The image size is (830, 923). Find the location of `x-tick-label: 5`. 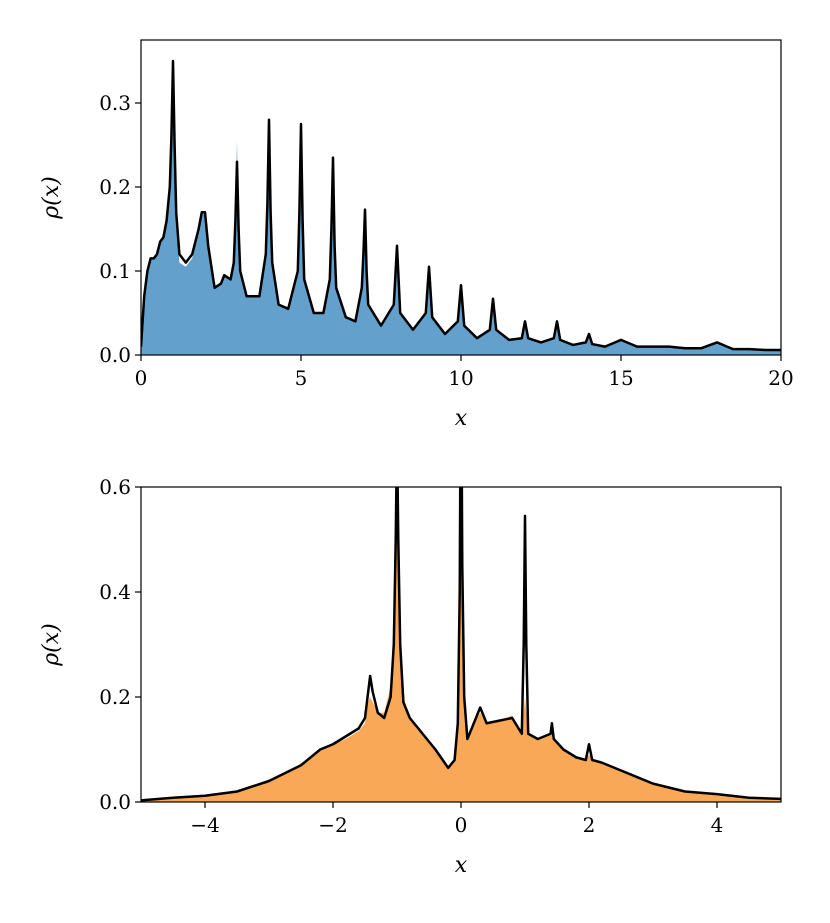

x-tick-label: 5 is located at coordinates (301, 378).